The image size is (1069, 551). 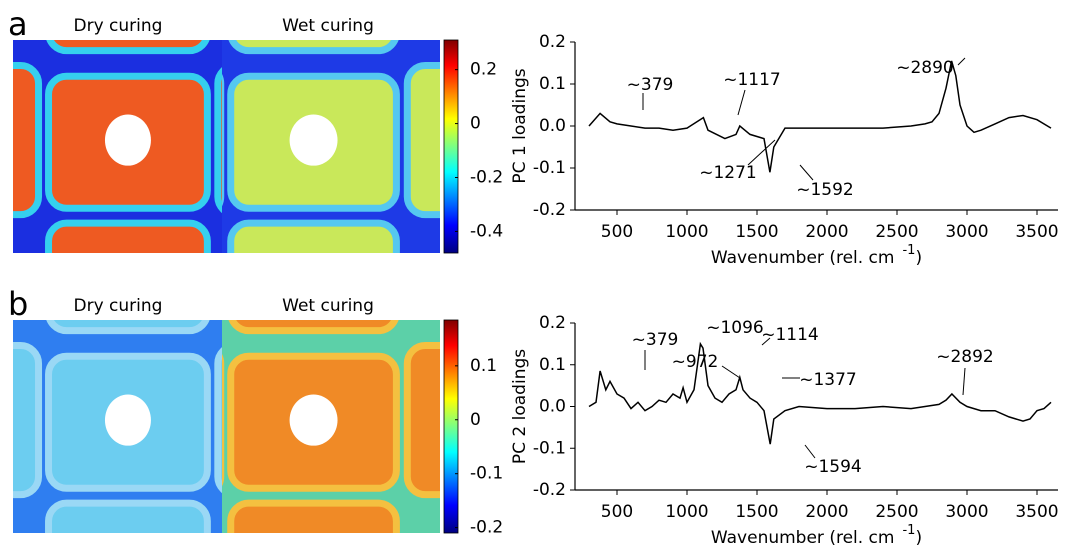 I want to click on annotation: ~2892, so click(x=965, y=357).